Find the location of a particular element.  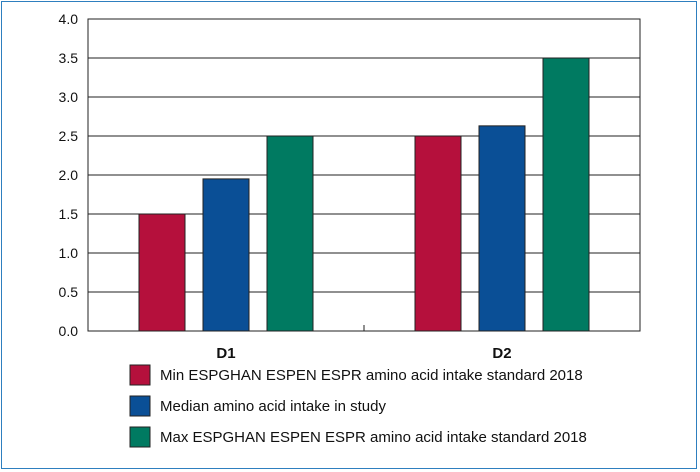

y-tick-label: 4.0 is located at coordinates (69, 19).